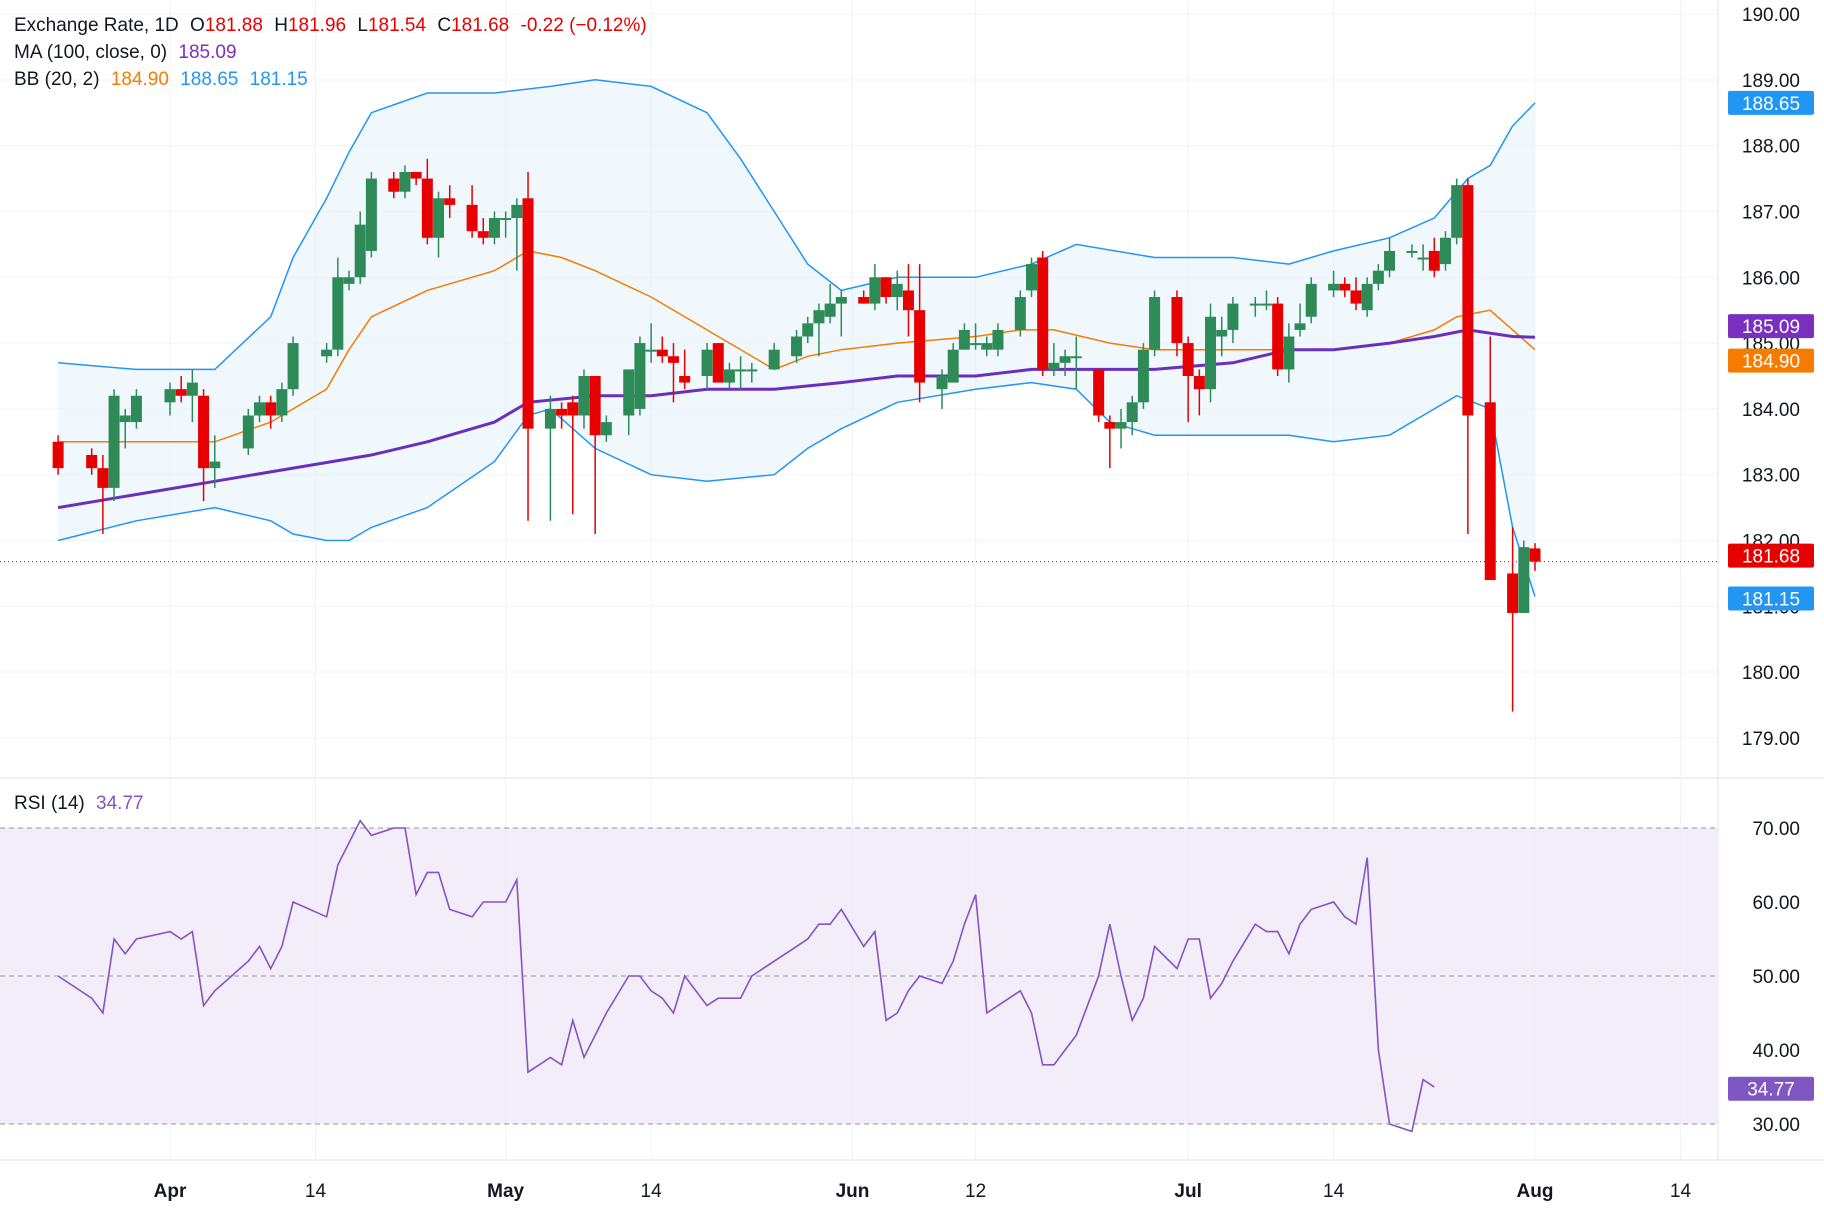 This screenshot has width=1824, height=1228. What do you see at coordinates (1776, 1125) in the screenshot?
I see `rsi-tick-label: 30.00` at bounding box center [1776, 1125].